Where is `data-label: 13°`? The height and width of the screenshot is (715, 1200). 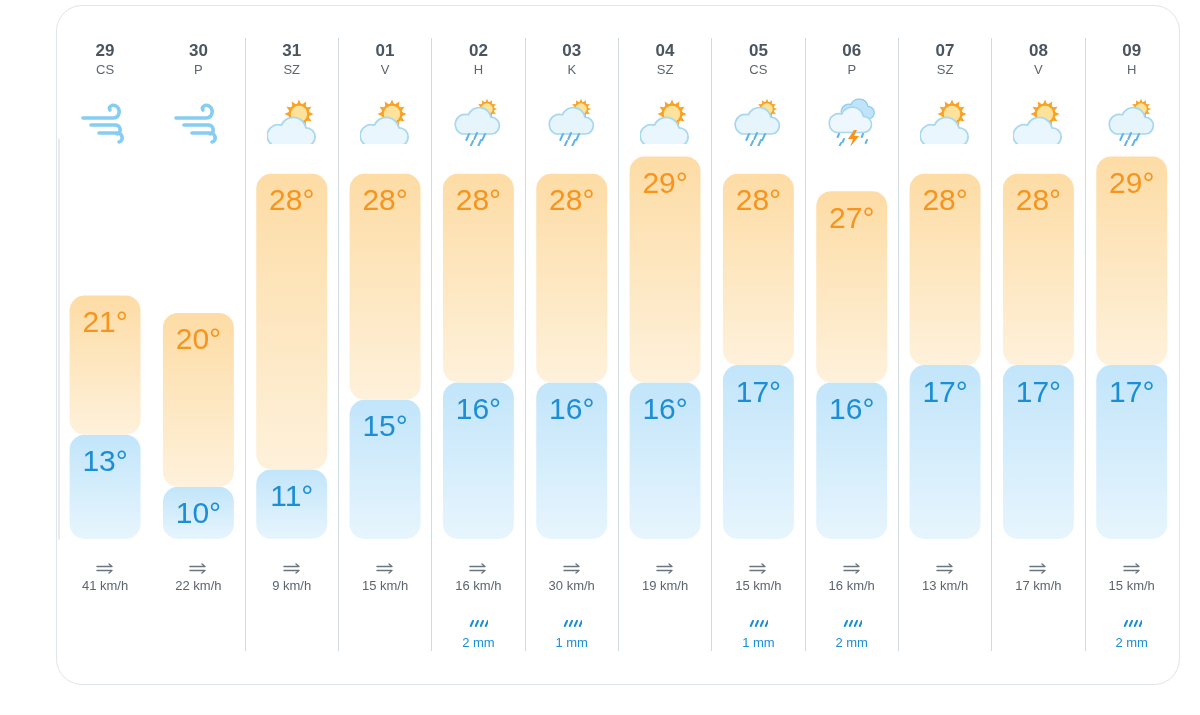 data-label: 13° is located at coordinates (105, 461).